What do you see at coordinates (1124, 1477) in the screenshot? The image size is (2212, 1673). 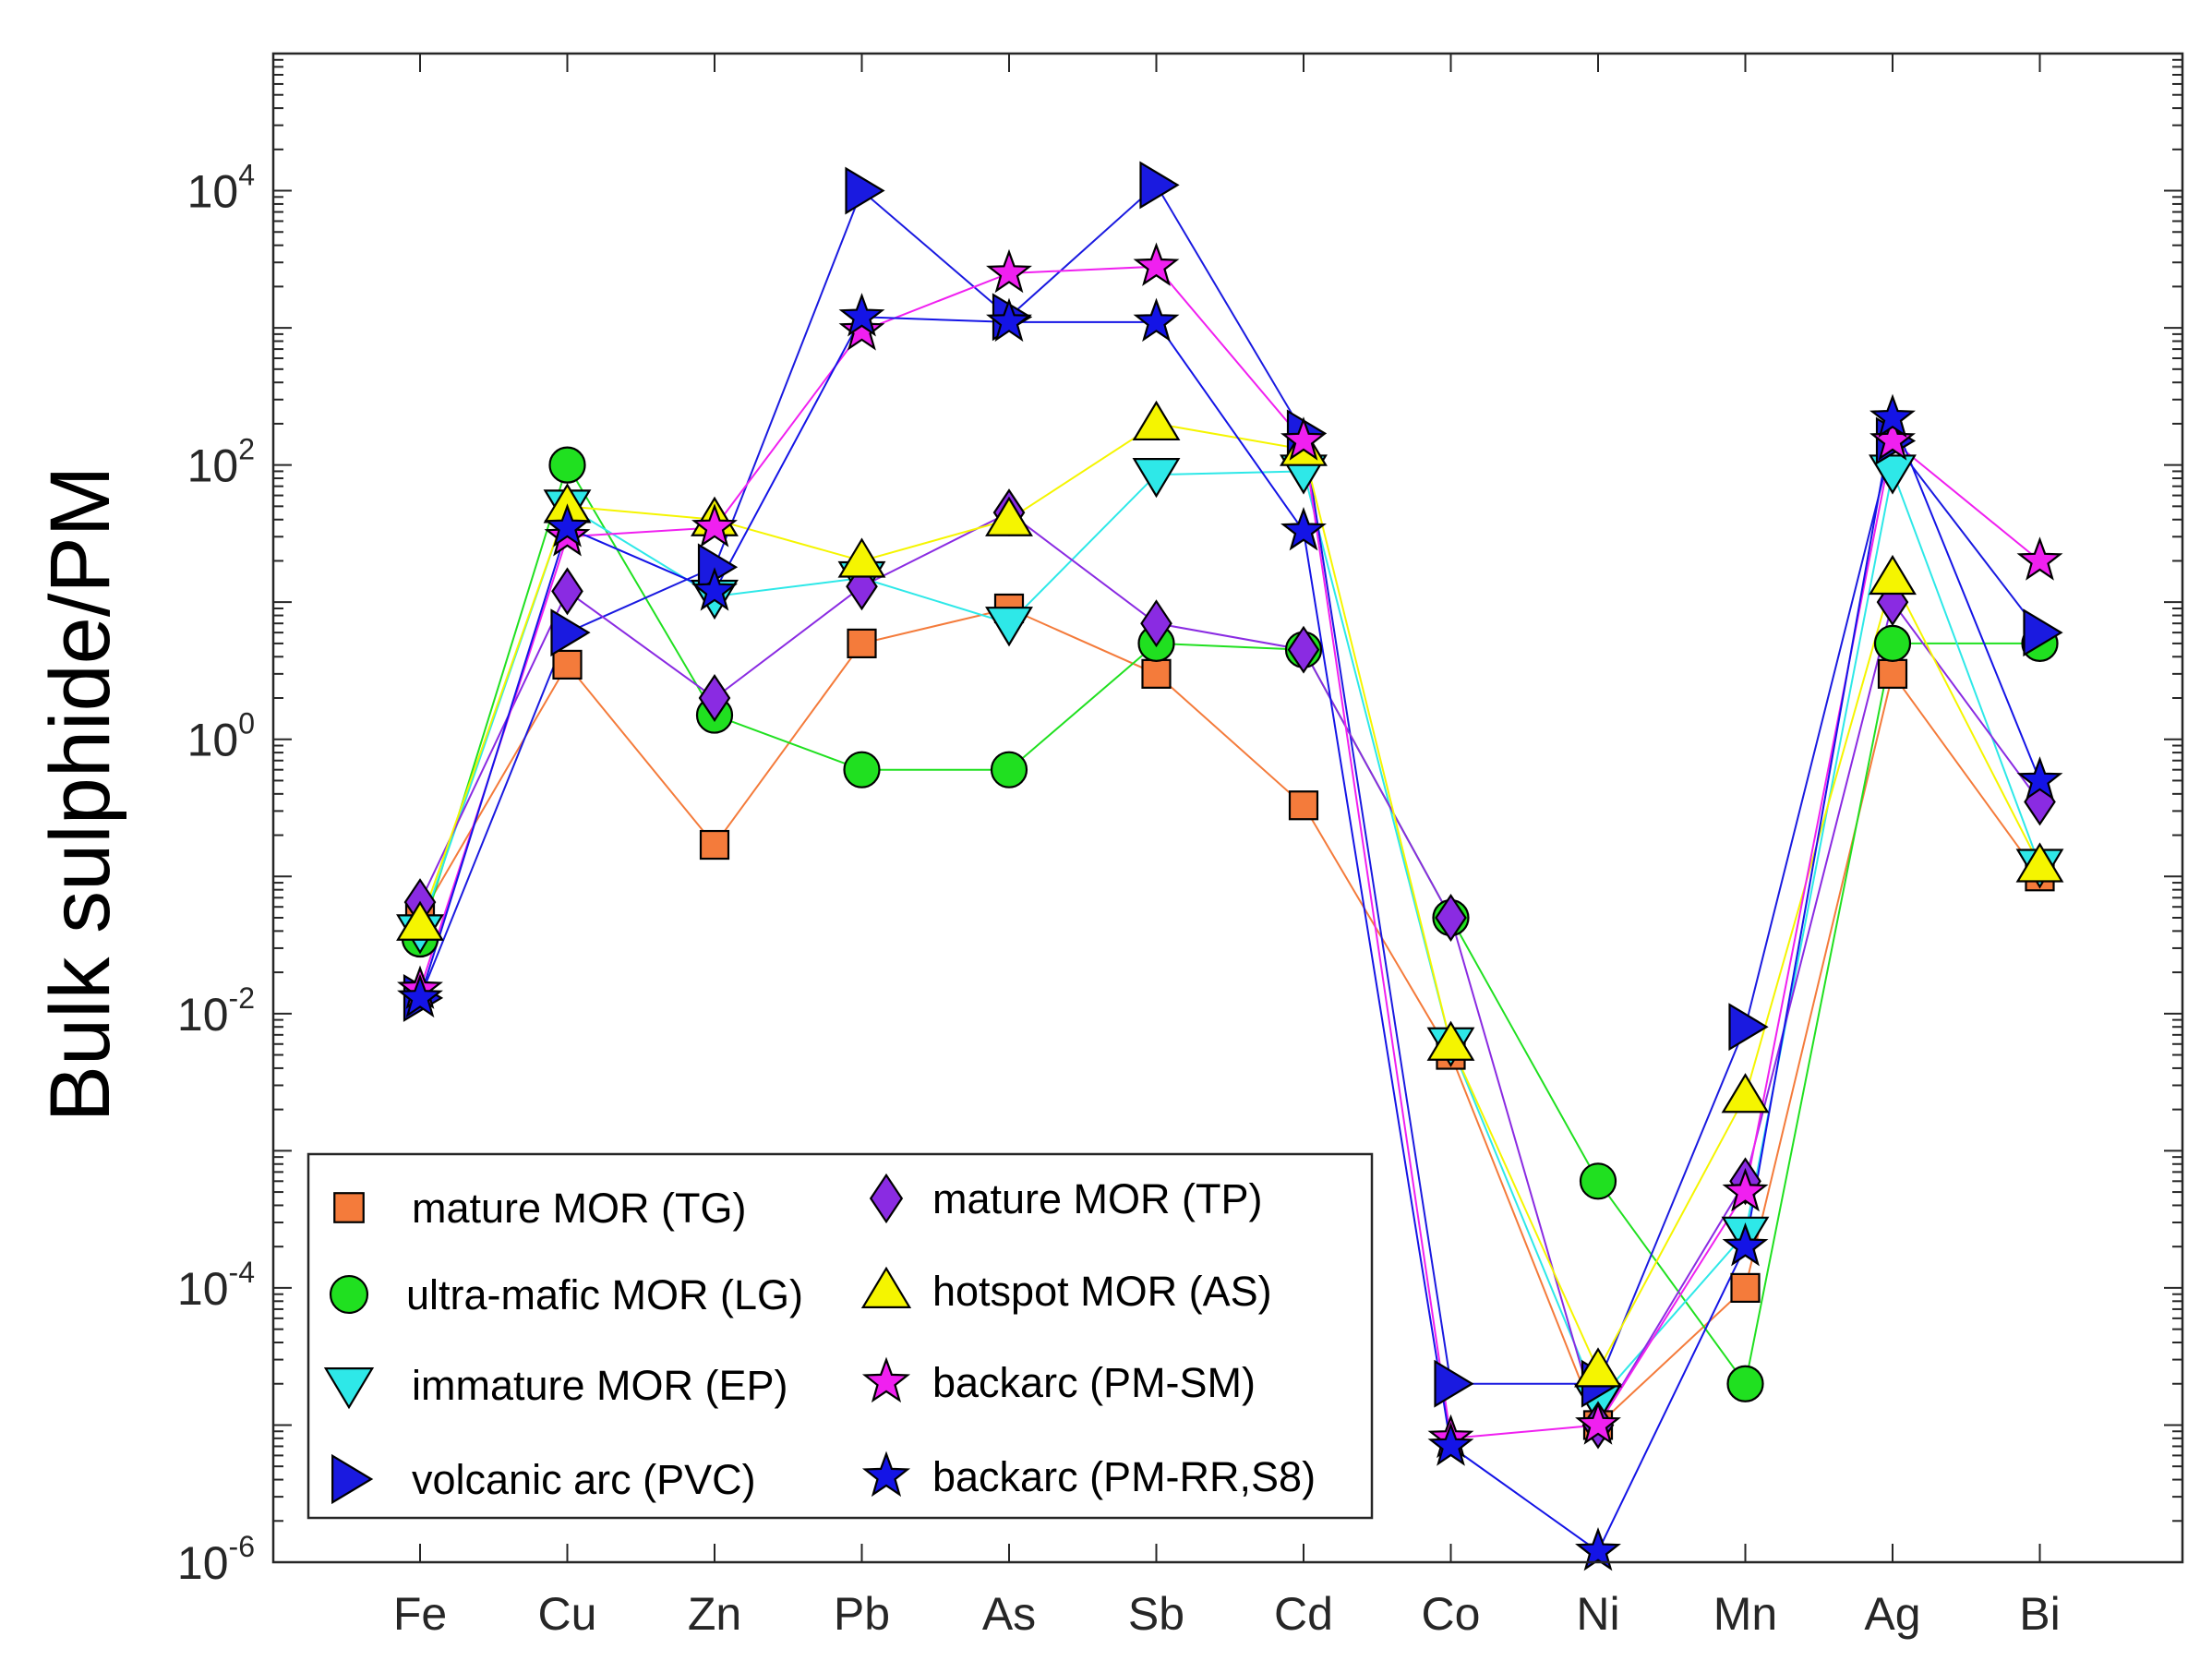 I see `legend-label: backarc (PM-RR,S8)` at bounding box center [1124, 1477].